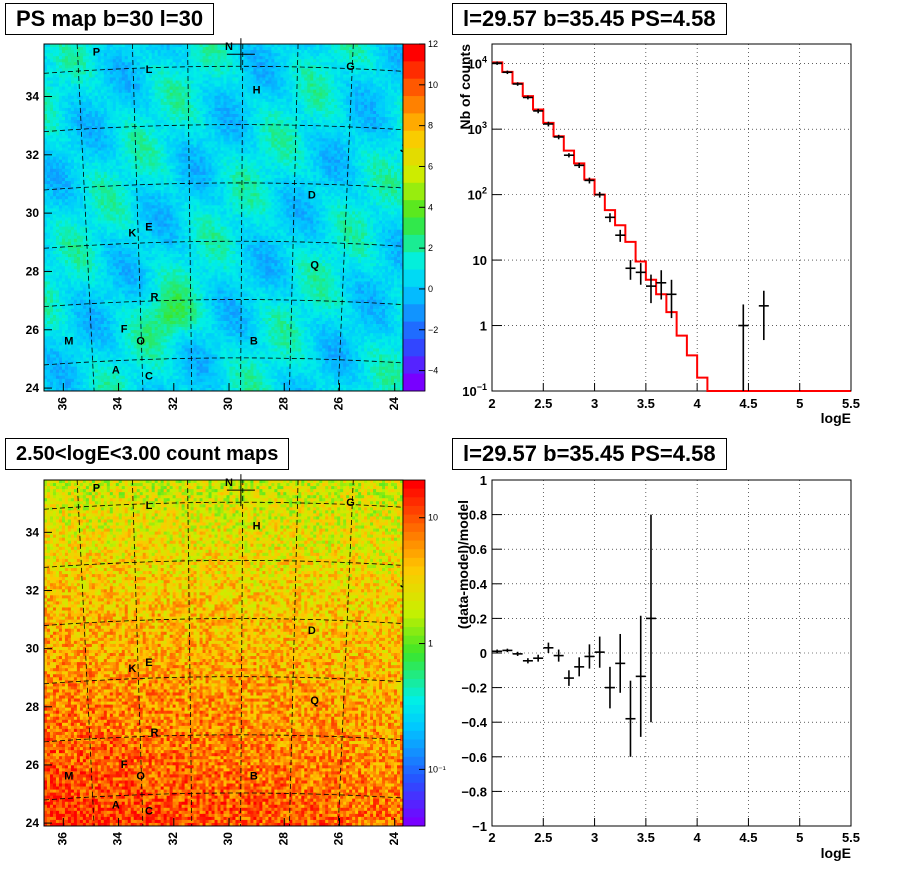 Image resolution: width=898 pixels, height=871 pixels. I want to click on source-label: M, so click(68, 341).